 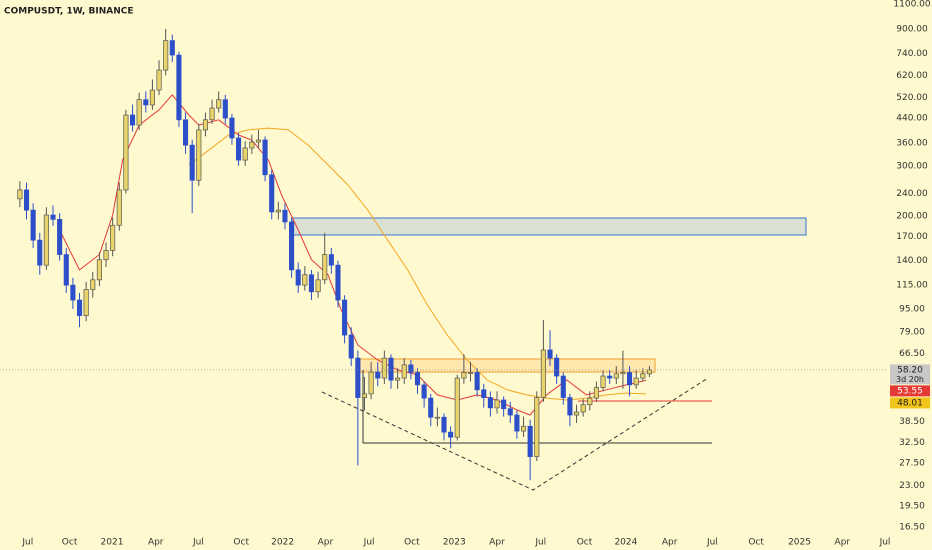 What do you see at coordinates (911, 5) in the screenshot?
I see `y-tick-label: 1100.00` at bounding box center [911, 5].